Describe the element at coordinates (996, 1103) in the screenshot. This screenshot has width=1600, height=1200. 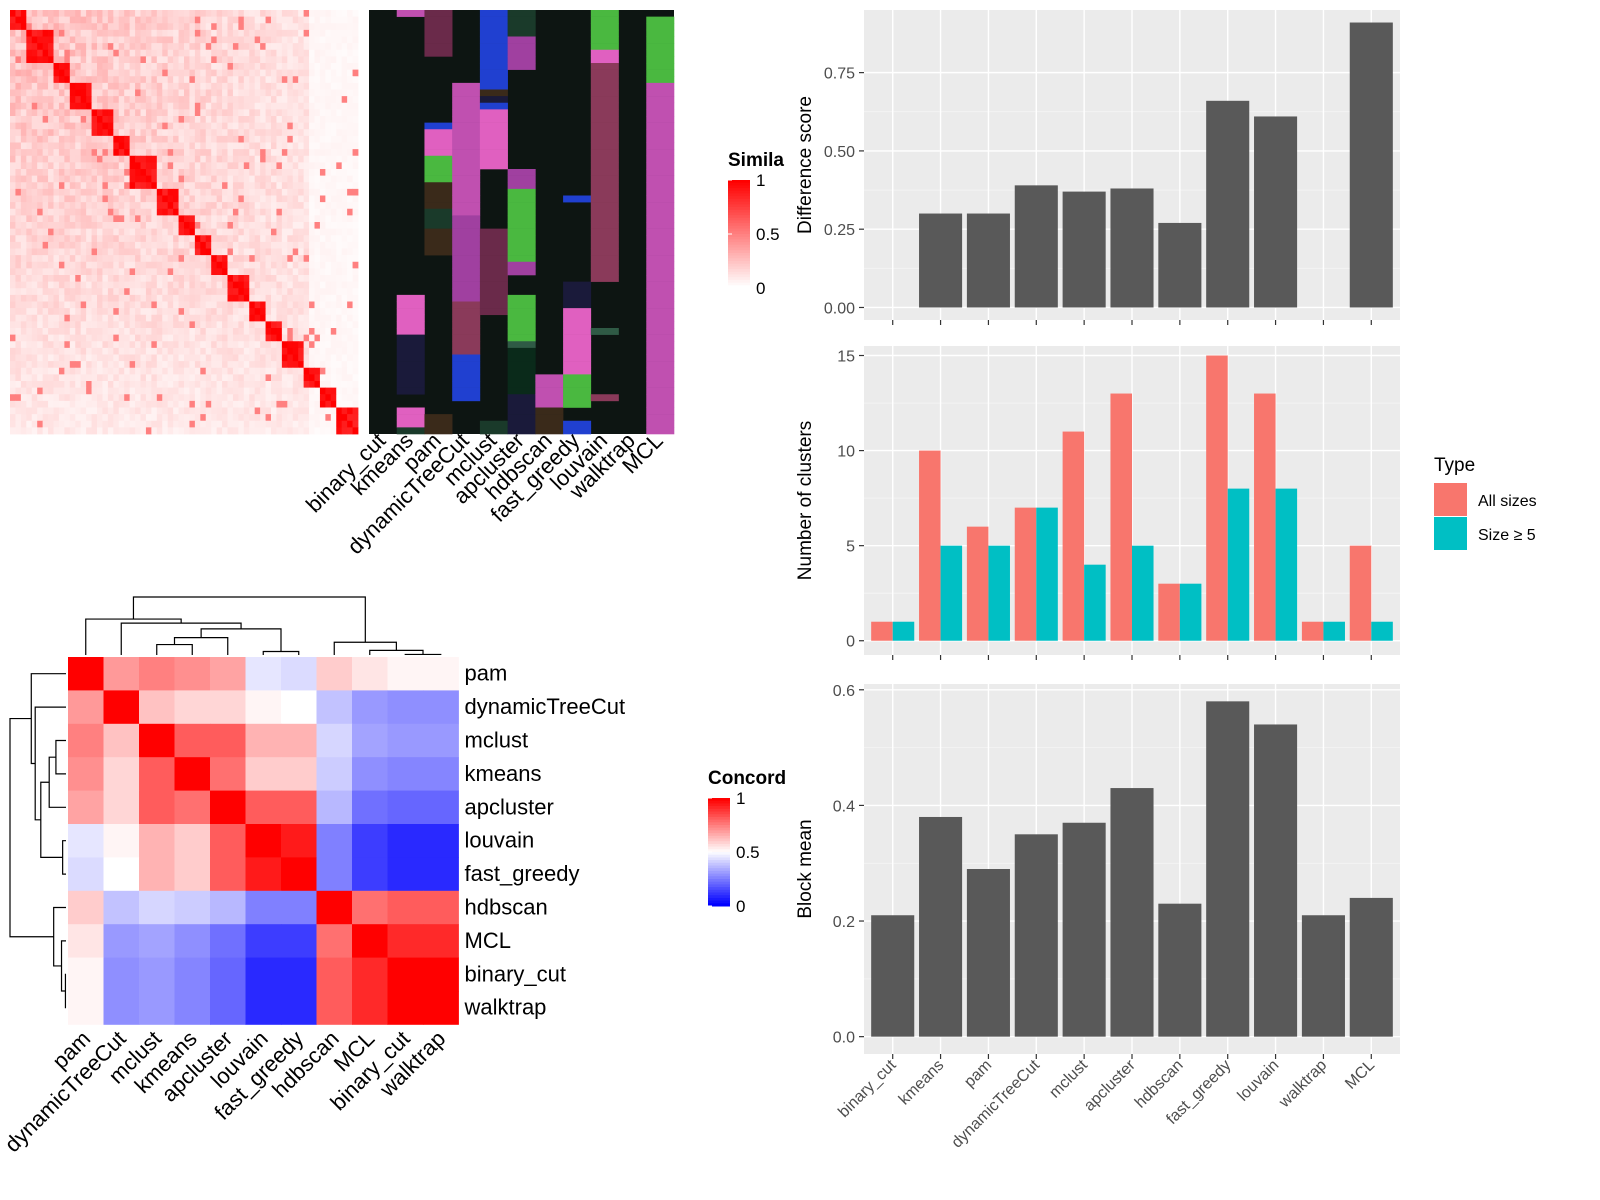
I see `x-category-label: dynamicTreeCut` at that location.